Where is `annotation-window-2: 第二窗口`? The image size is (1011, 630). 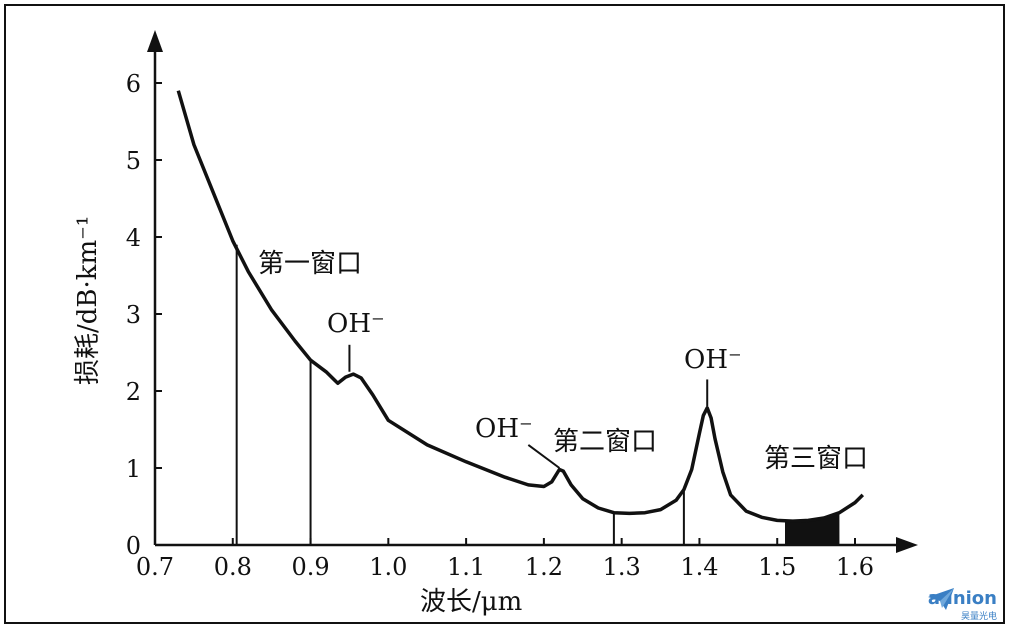 annotation-window-2: 第二窗口 is located at coordinates (605, 442).